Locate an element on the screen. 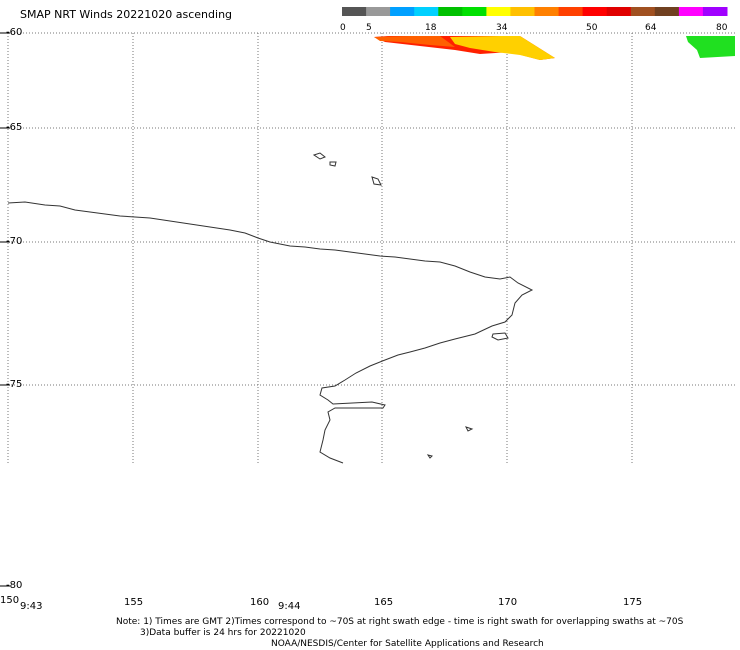 Image resolution: width=740 pixels, height=650 pixels. note-line-2: 3)Data buffer is 24 hrs for 20221020 is located at coordinates (223, 633).